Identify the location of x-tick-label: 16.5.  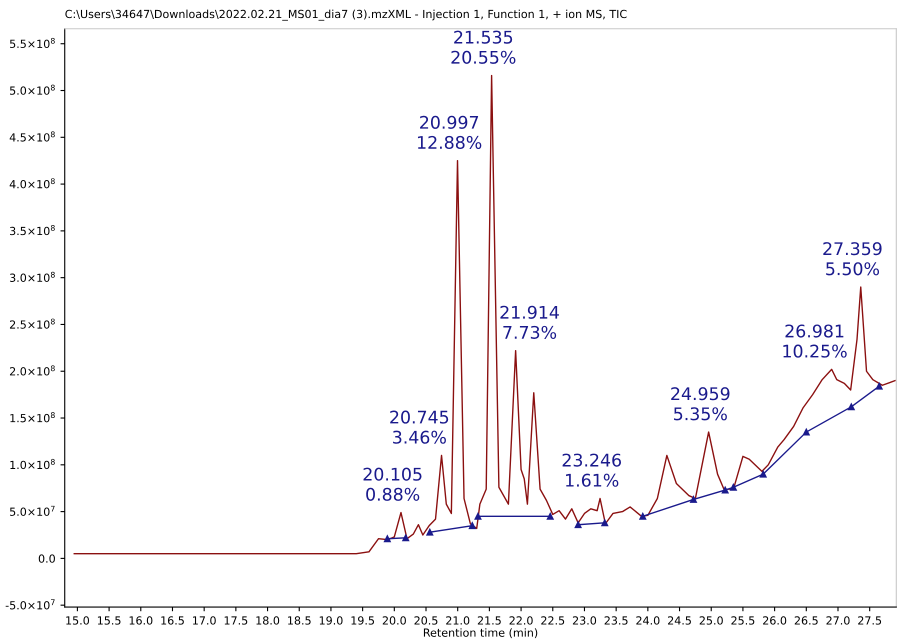
(172, 620).